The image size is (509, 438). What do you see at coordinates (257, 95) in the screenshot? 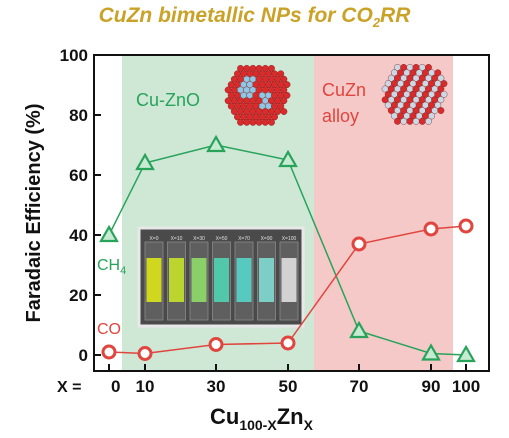
I see `cu-zno-nanoparticle-icon` at bounding box center [257, 95].